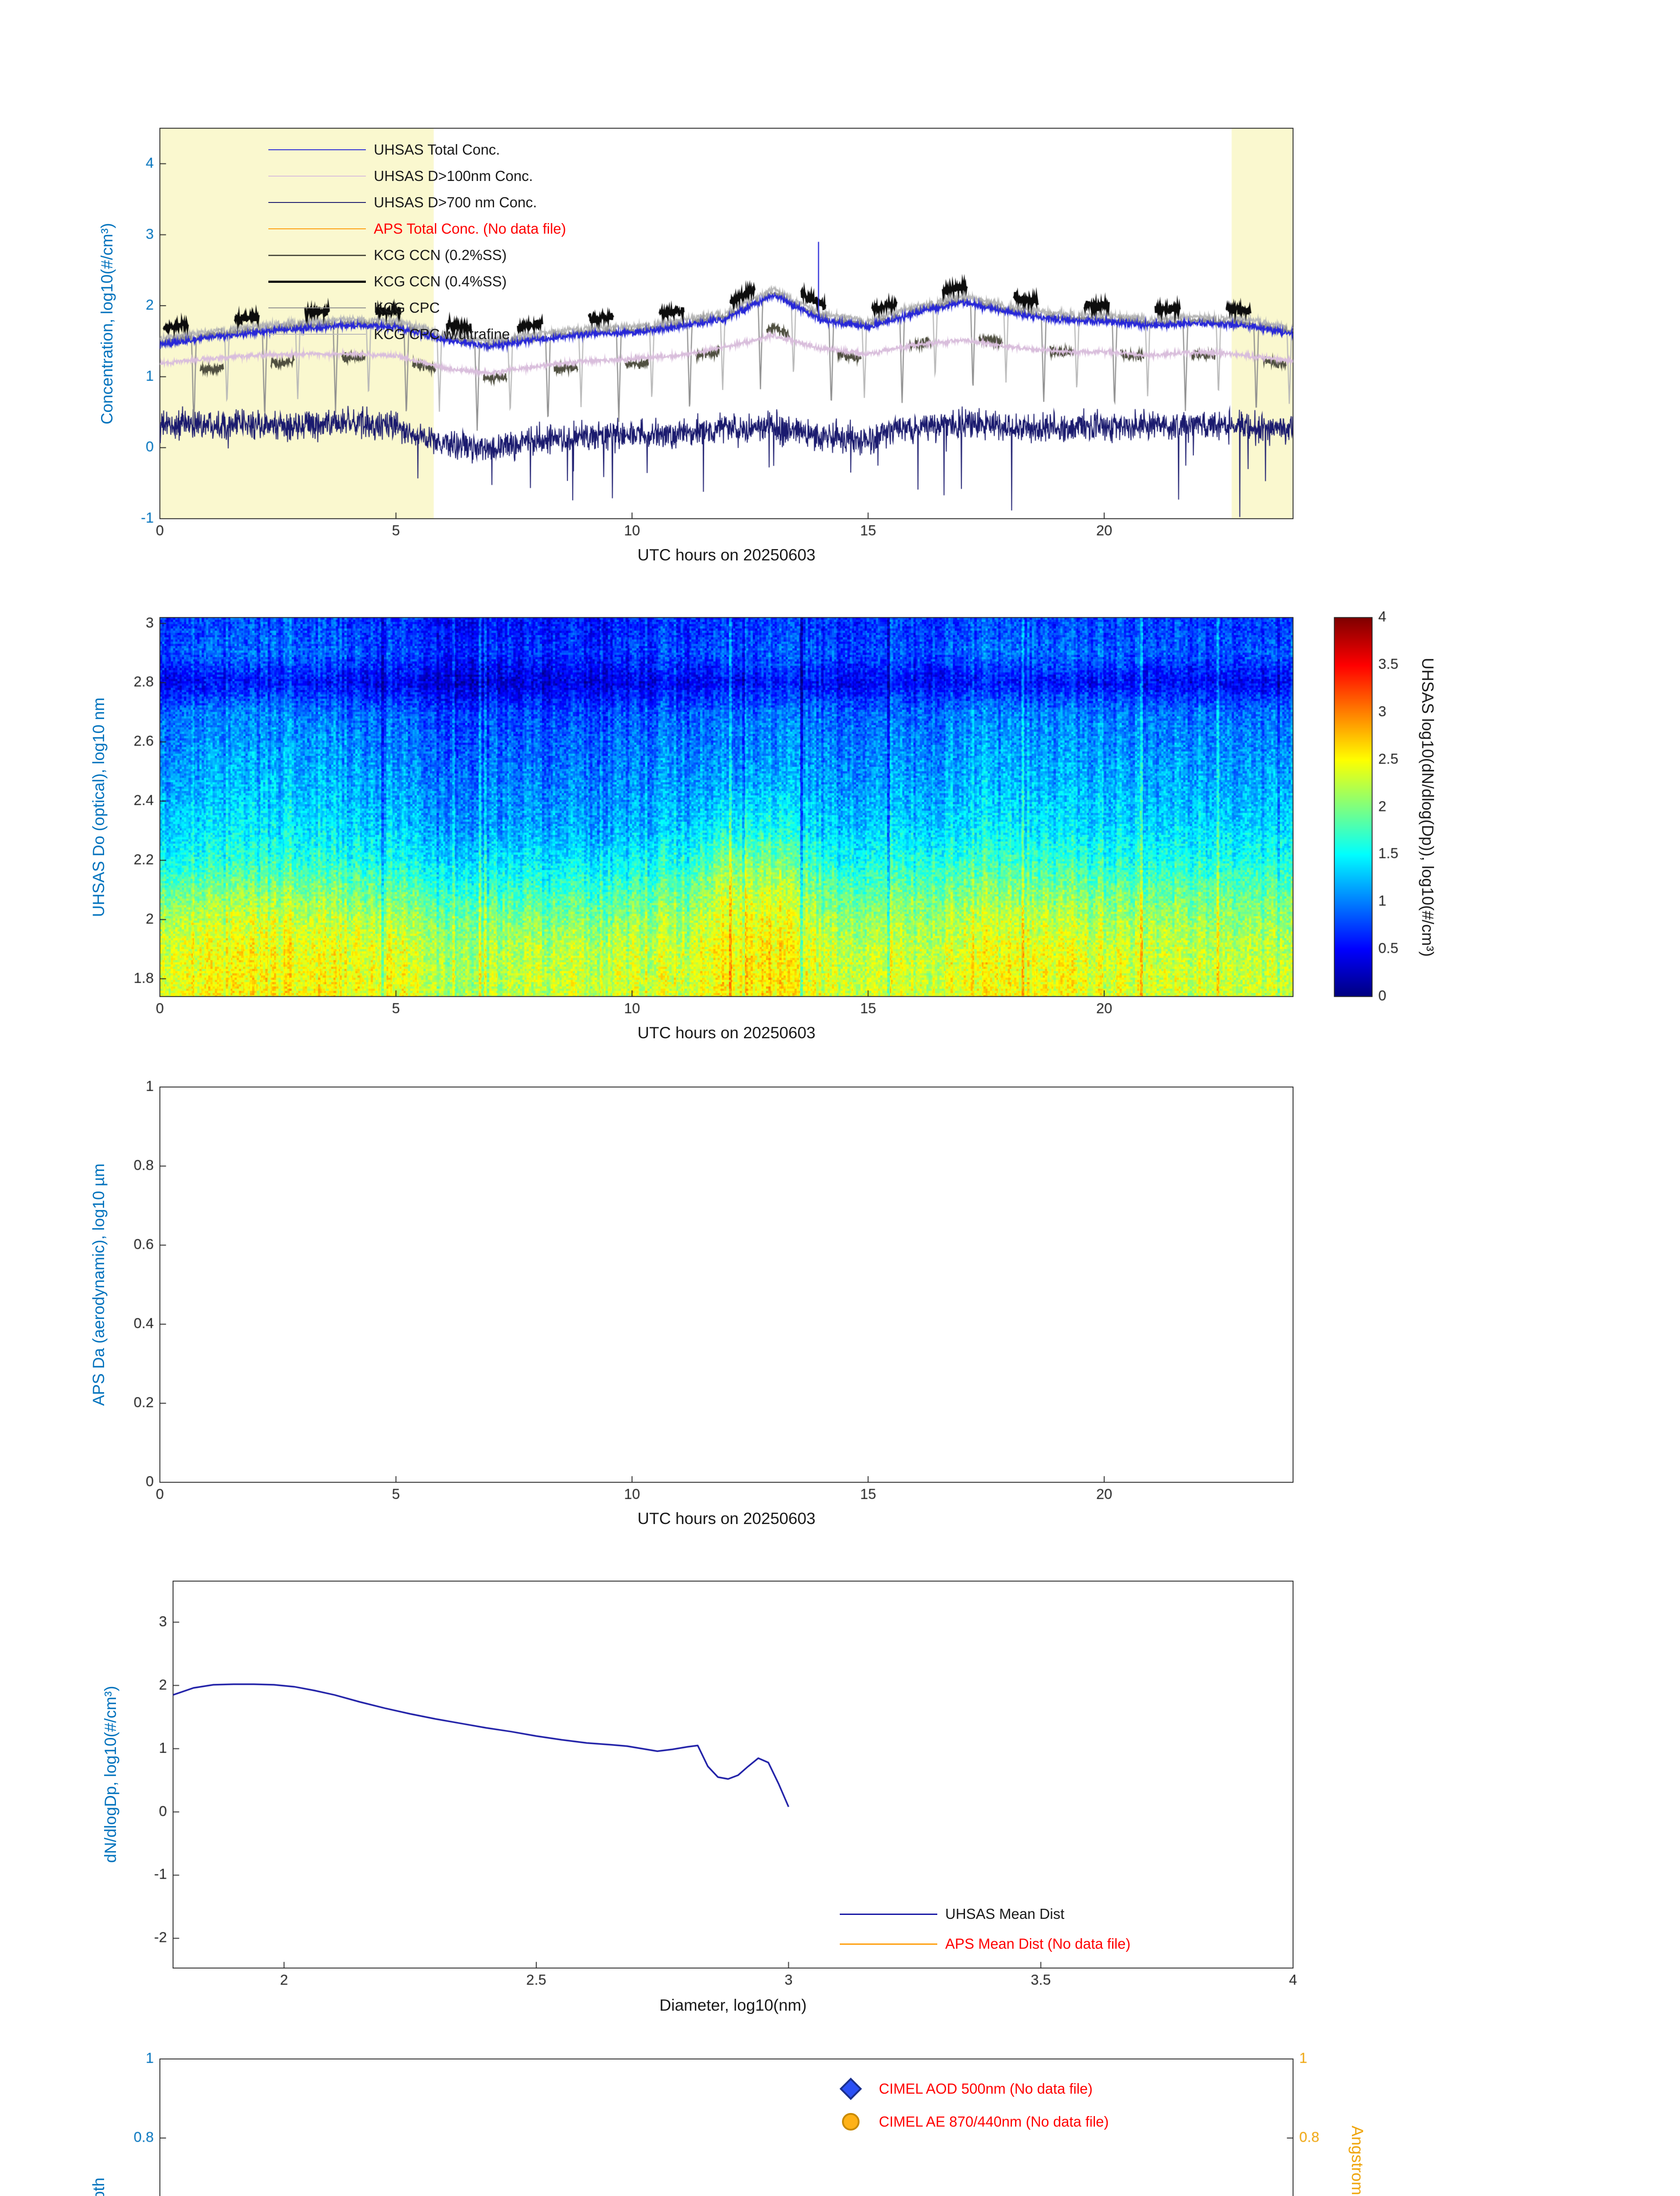 This screenshot has width=1680, height=2196. I want to click on legend-item: UHSAS D>700 nm Conc., so click(417, 202).